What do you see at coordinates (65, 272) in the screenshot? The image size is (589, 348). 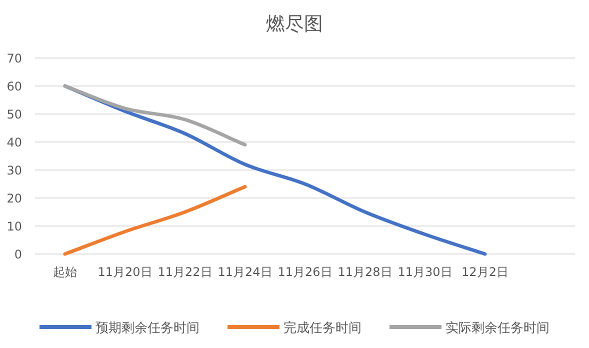 I see `x-tick-label: 起始` at bounding box center [65, 272].